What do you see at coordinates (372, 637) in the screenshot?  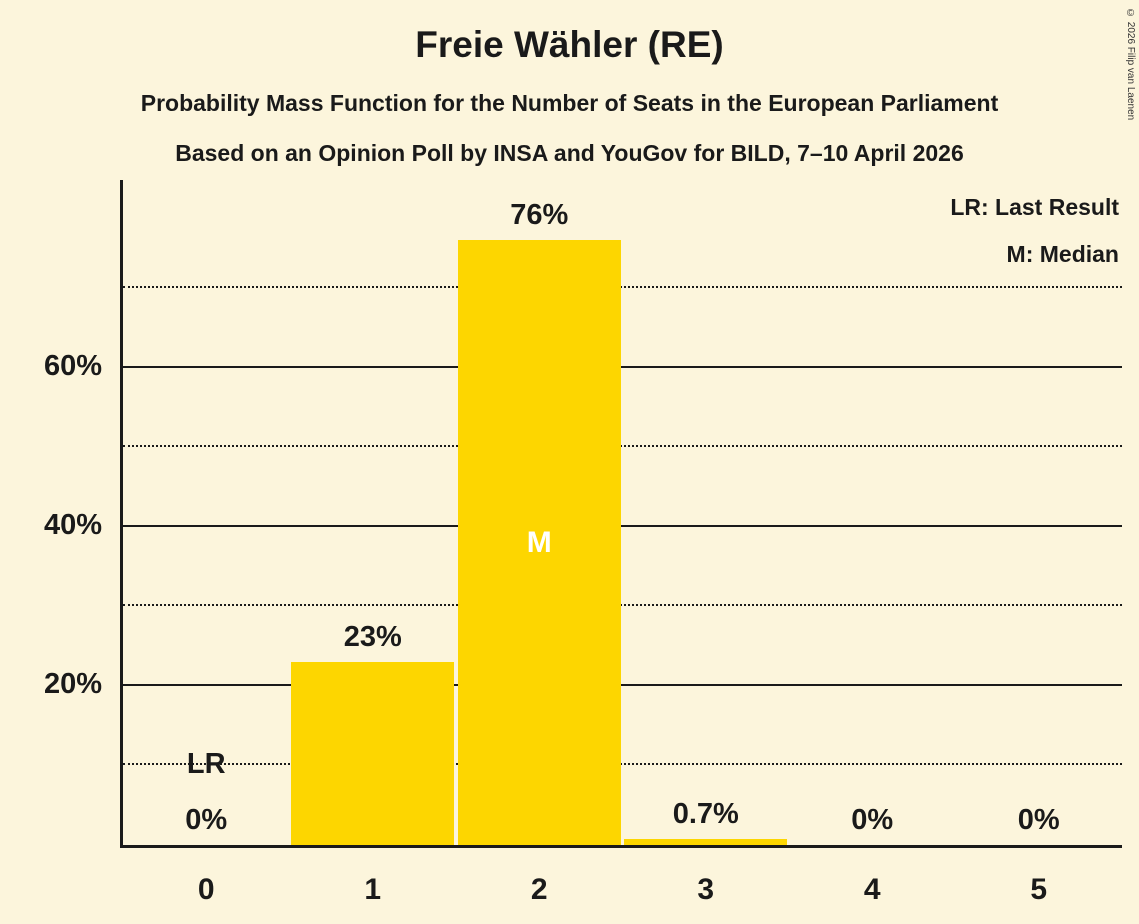 I see `bar-value-label: 23%` at bounding box center [372, 637].